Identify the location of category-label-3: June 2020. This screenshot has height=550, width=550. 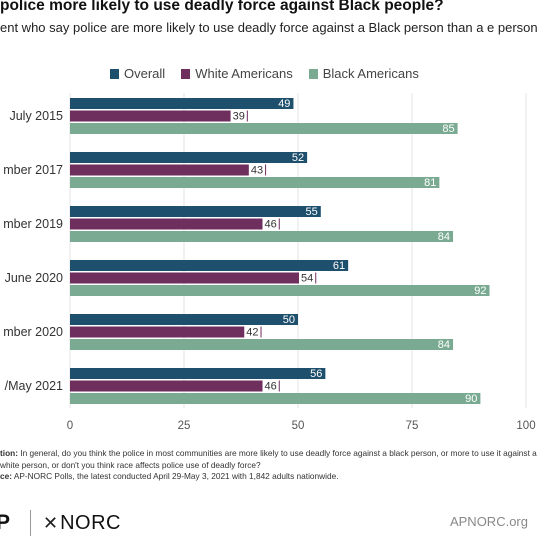
(34, 278).